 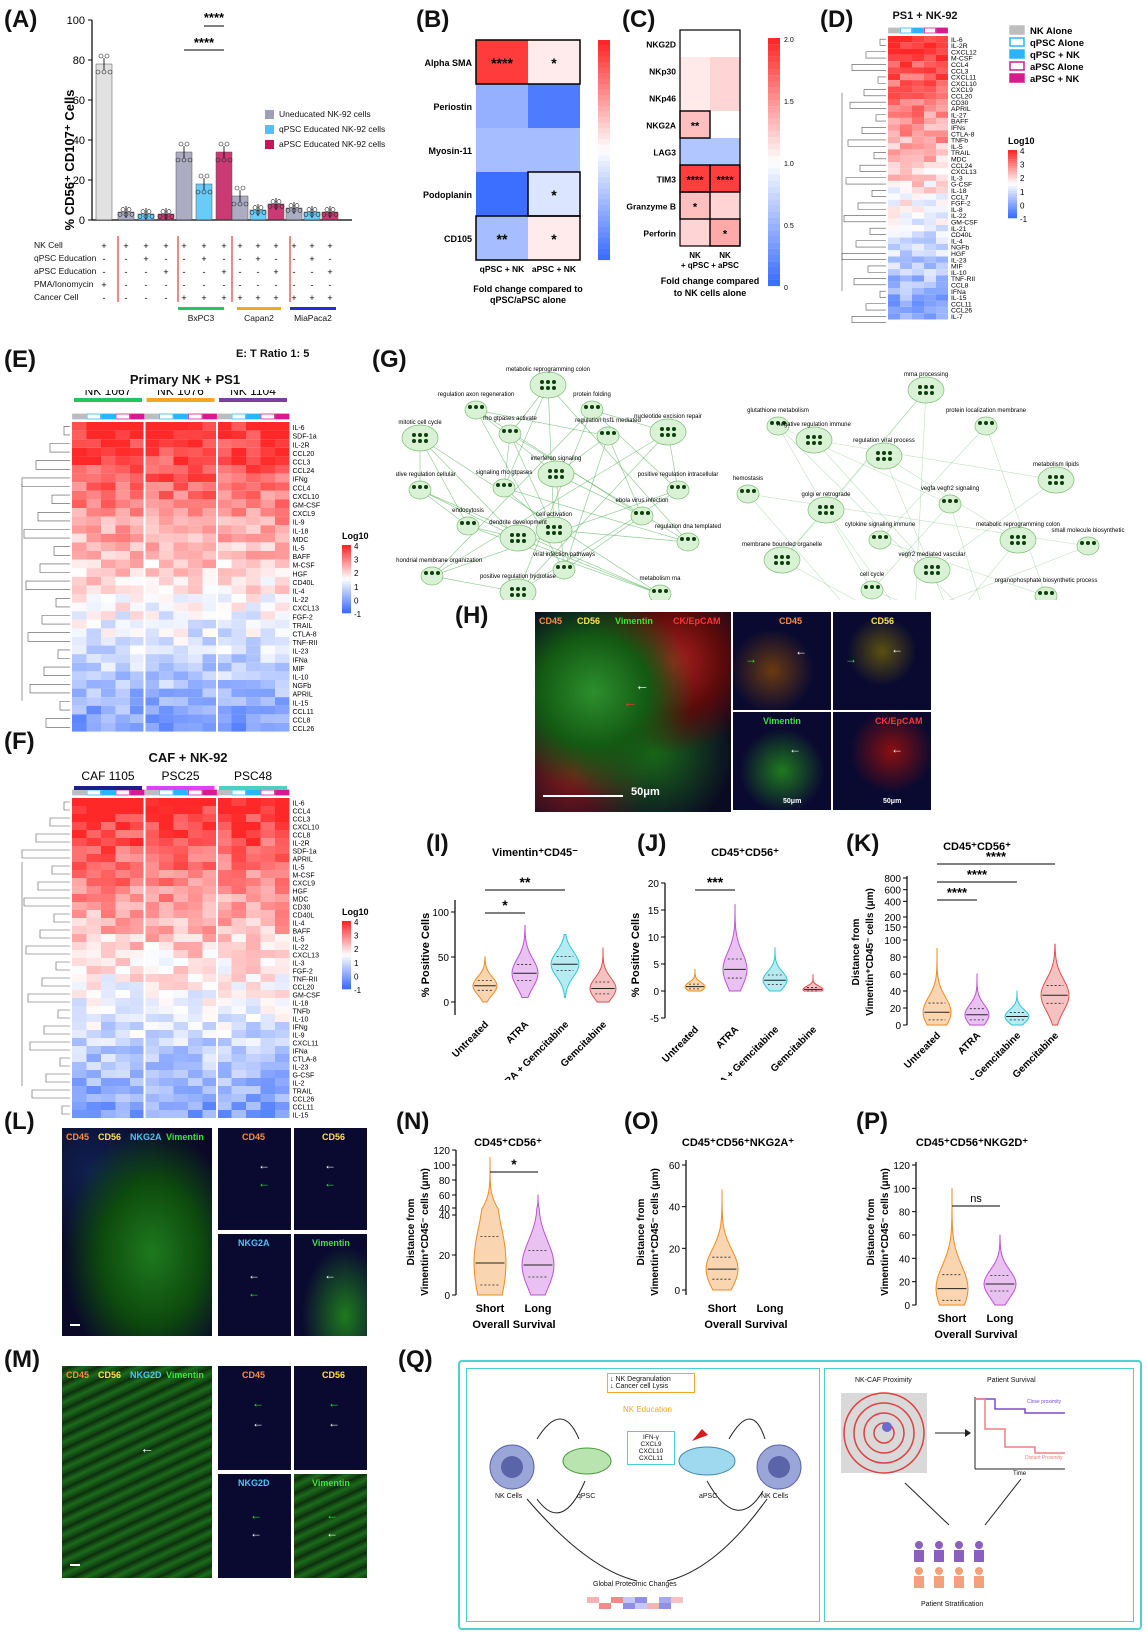 I want to click on cluster-node, so click(x=1018, y=540).